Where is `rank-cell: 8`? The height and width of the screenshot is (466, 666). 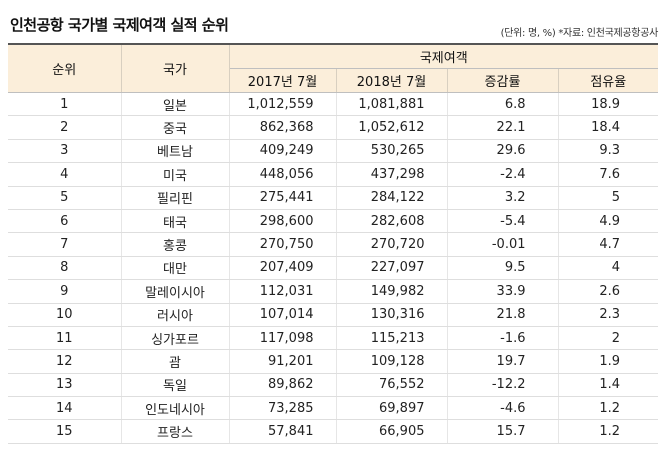
rank-cell: 8 is located at coordinates (65, 268).